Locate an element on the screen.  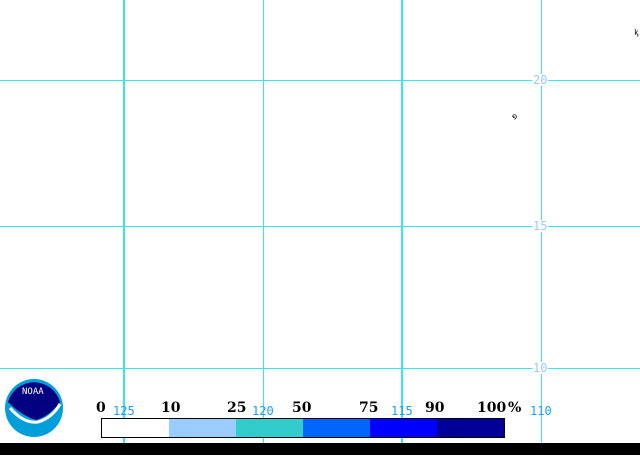
legend-tick: 0 is located at coordinates (101, 408).